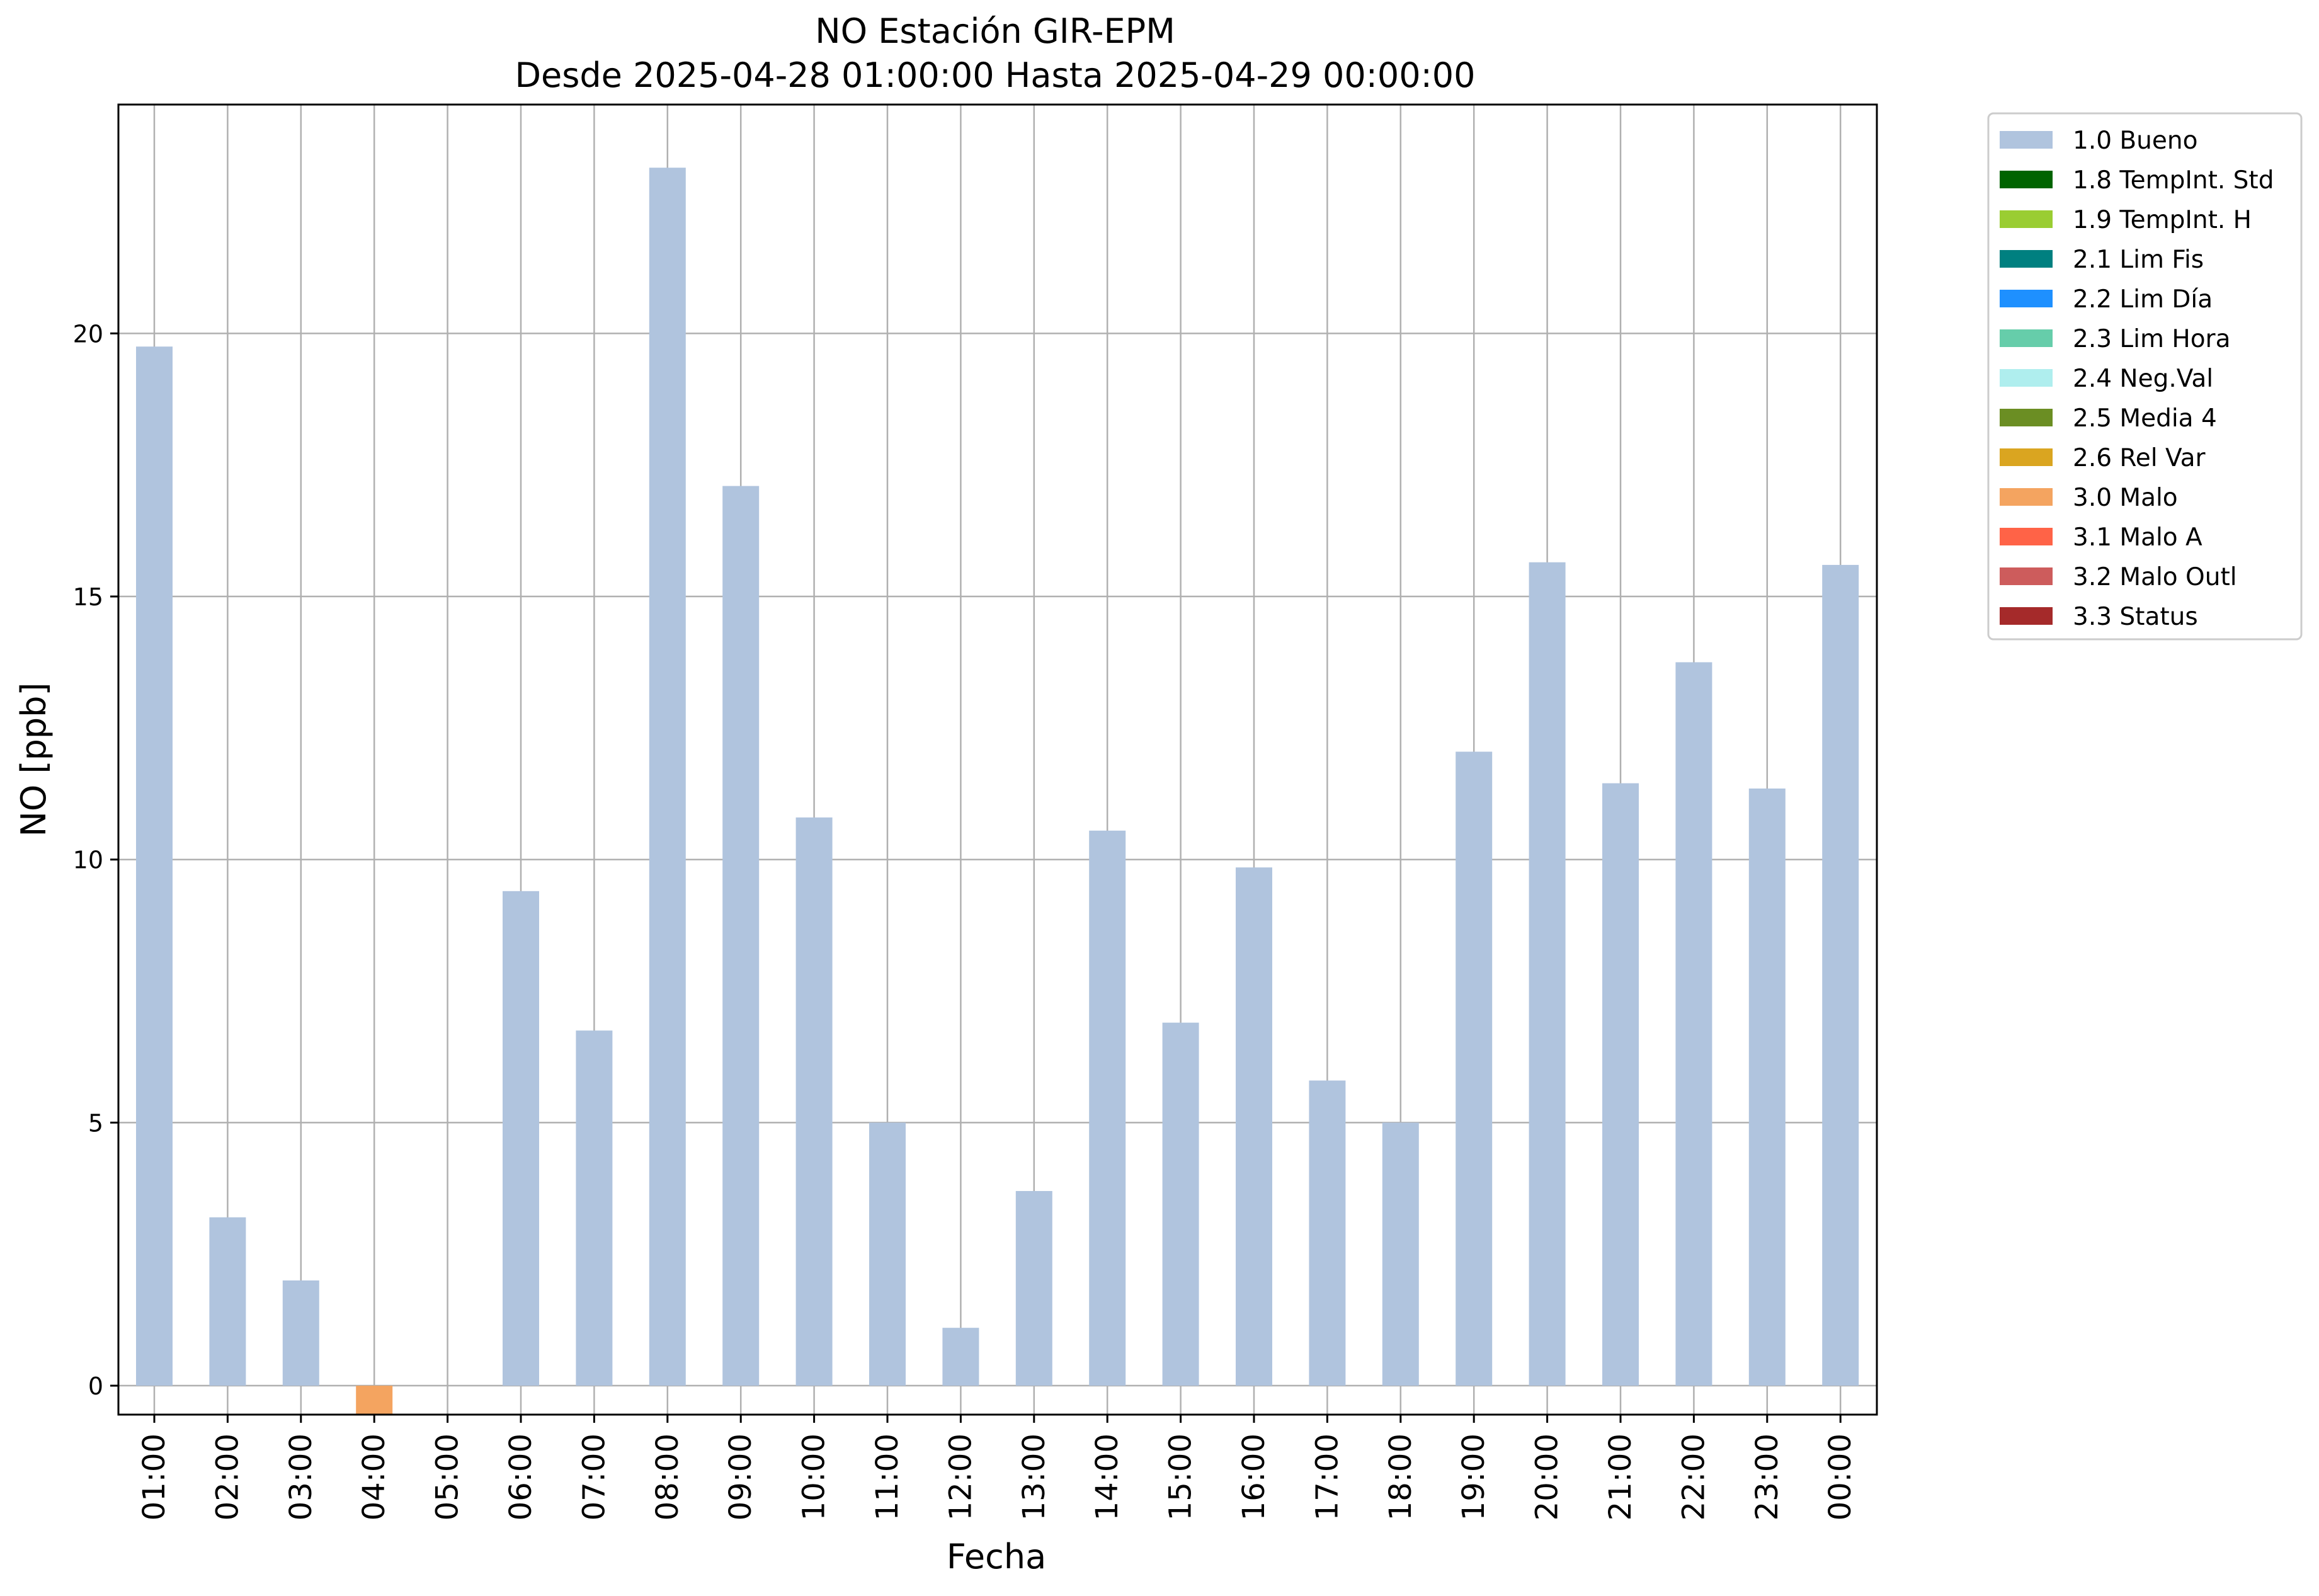 Image resolution: width=2319 pixels, height=1596 pixels. I want to click on x-tick-label: 22:00, so click(1693, 1477).